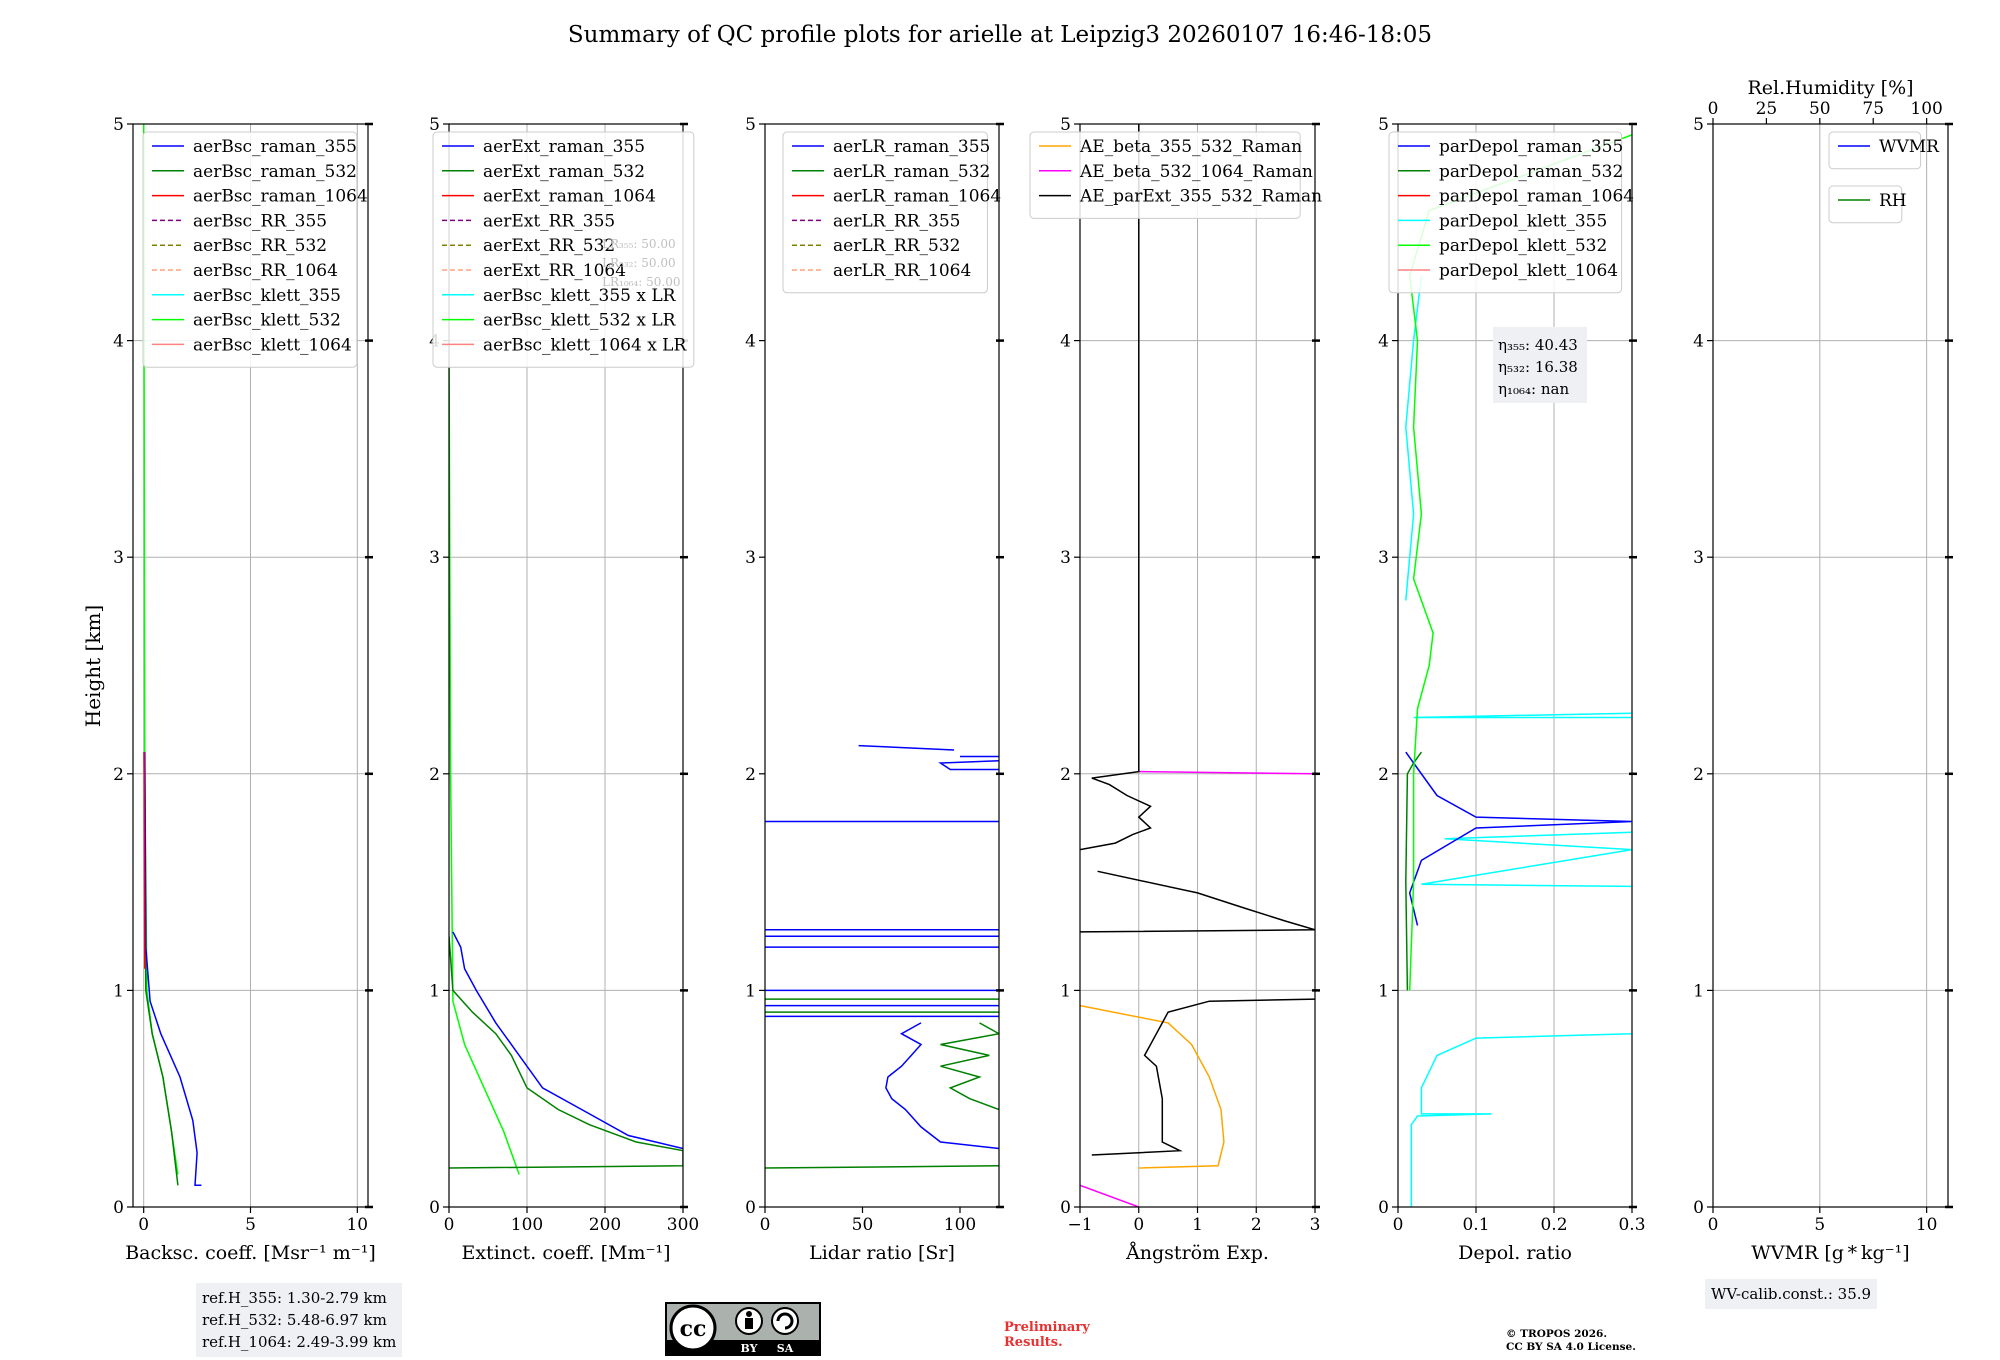 Image resolution: width=2000 pixels, height=1360 pixels. Describe the element at coordinates (1830, 1253) in the screenshot. I see `x-axis-label: WVMR [g * kg⁻¹]` at that location.